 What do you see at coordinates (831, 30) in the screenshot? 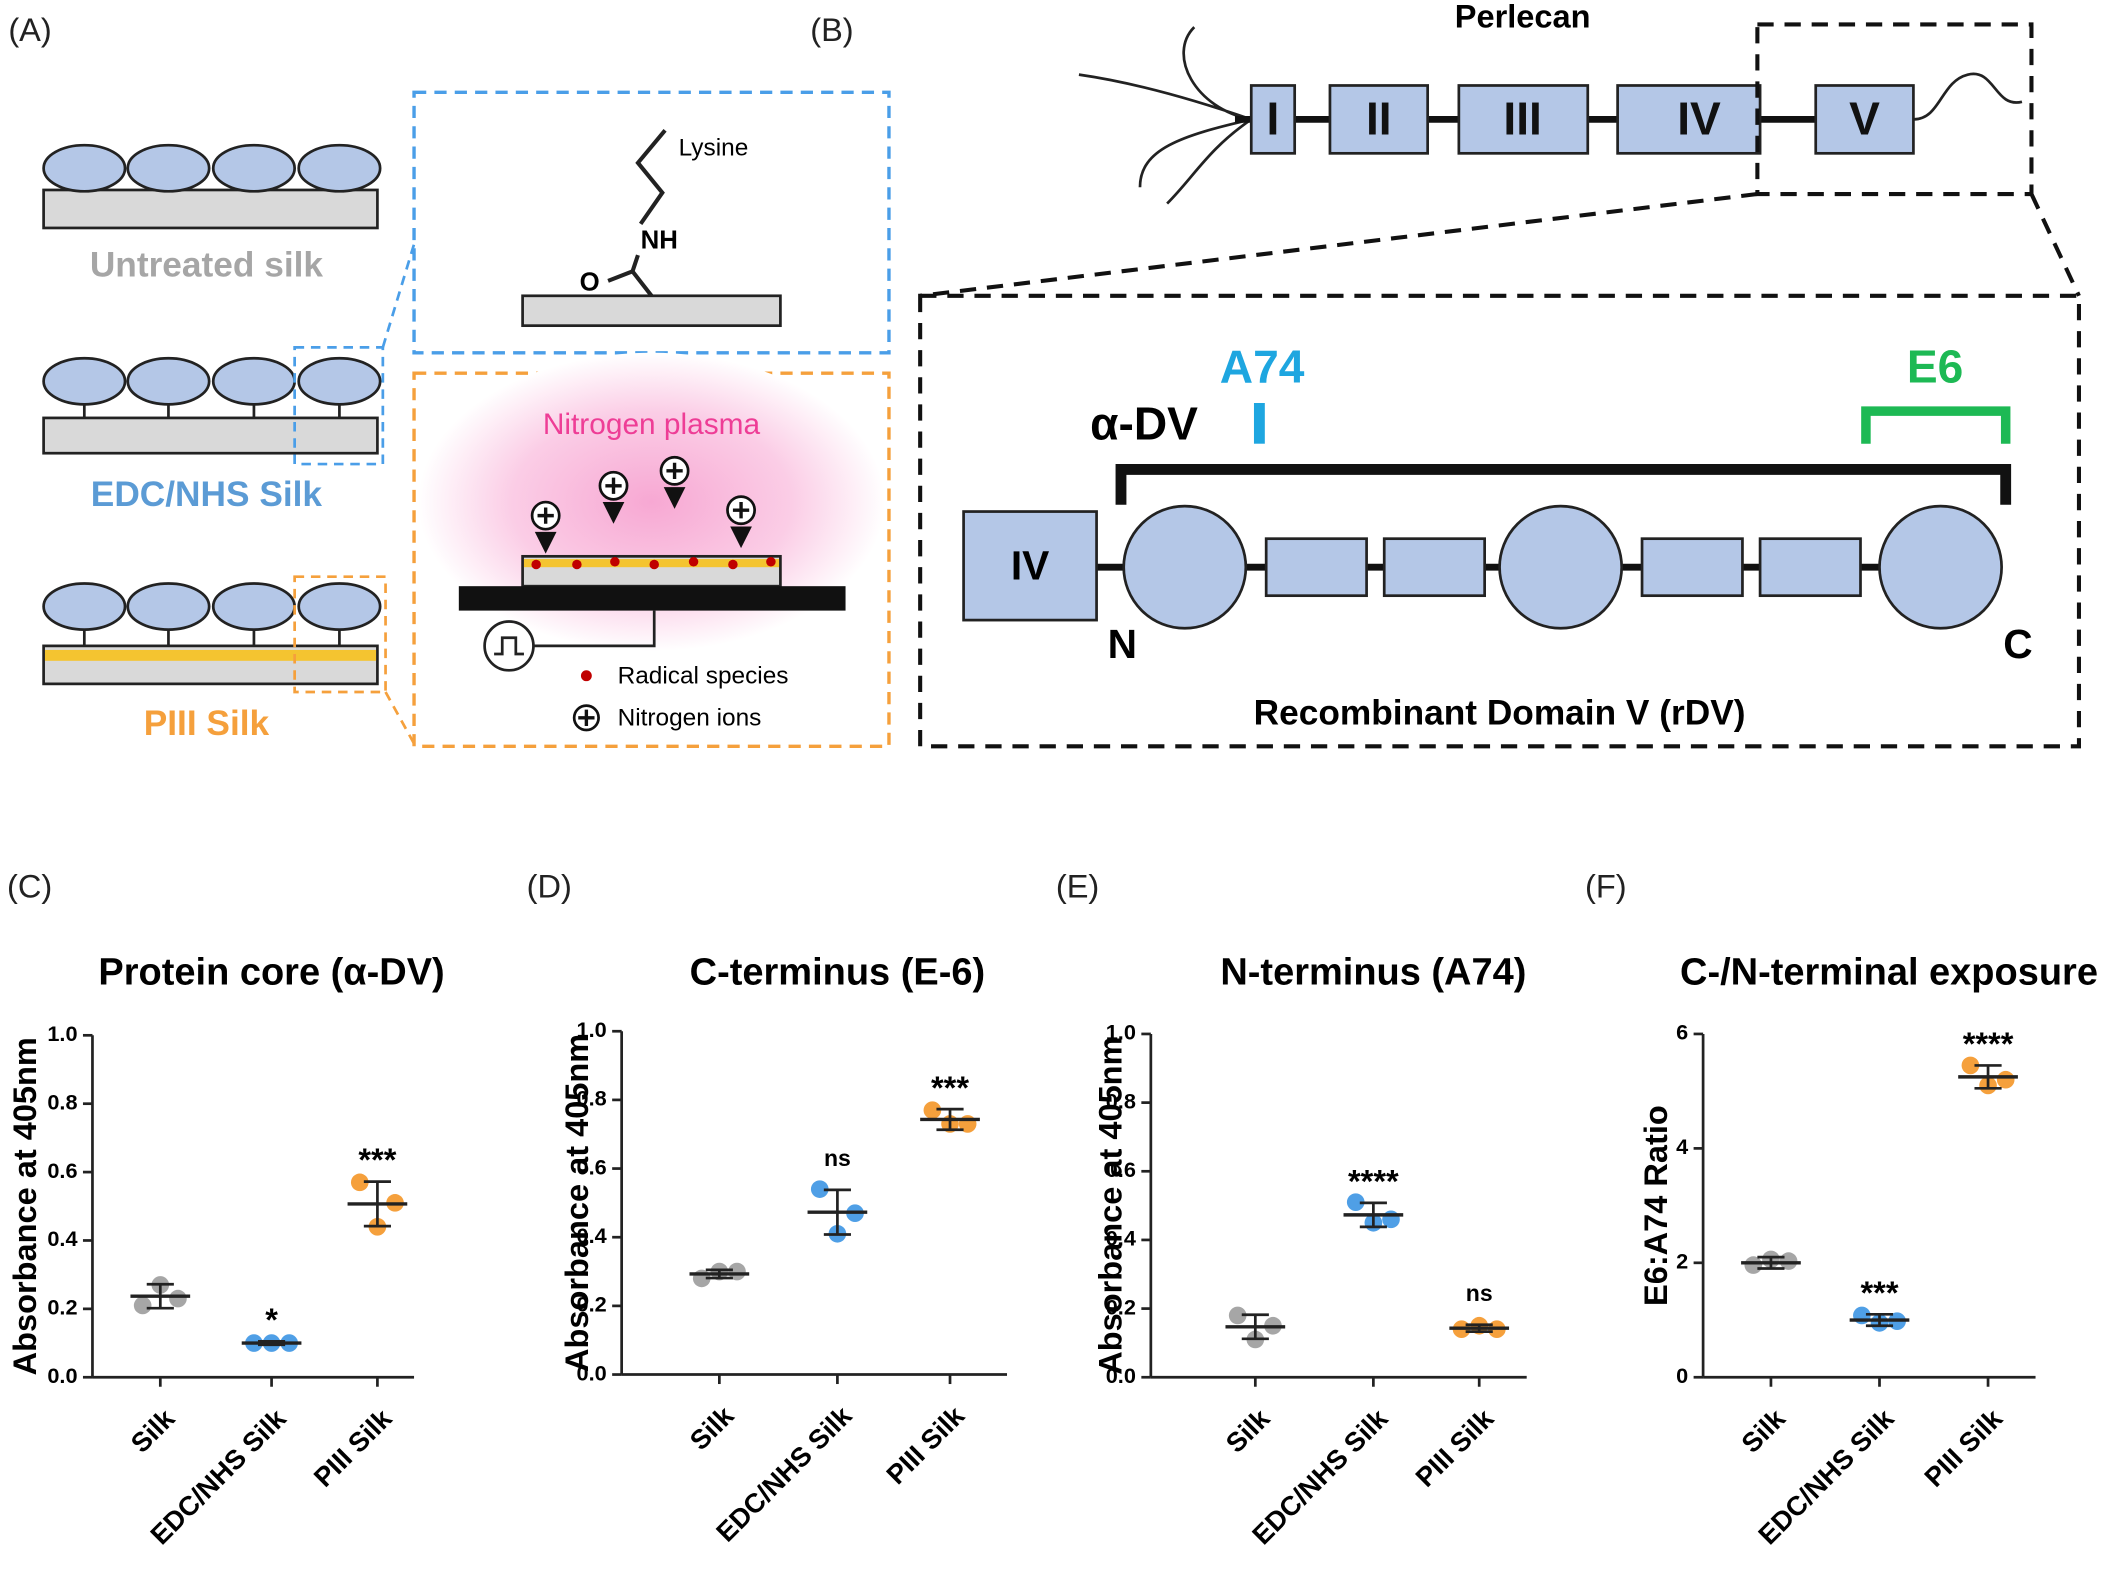
I see `panel-label: (B)` at bounding box center [831, 30].